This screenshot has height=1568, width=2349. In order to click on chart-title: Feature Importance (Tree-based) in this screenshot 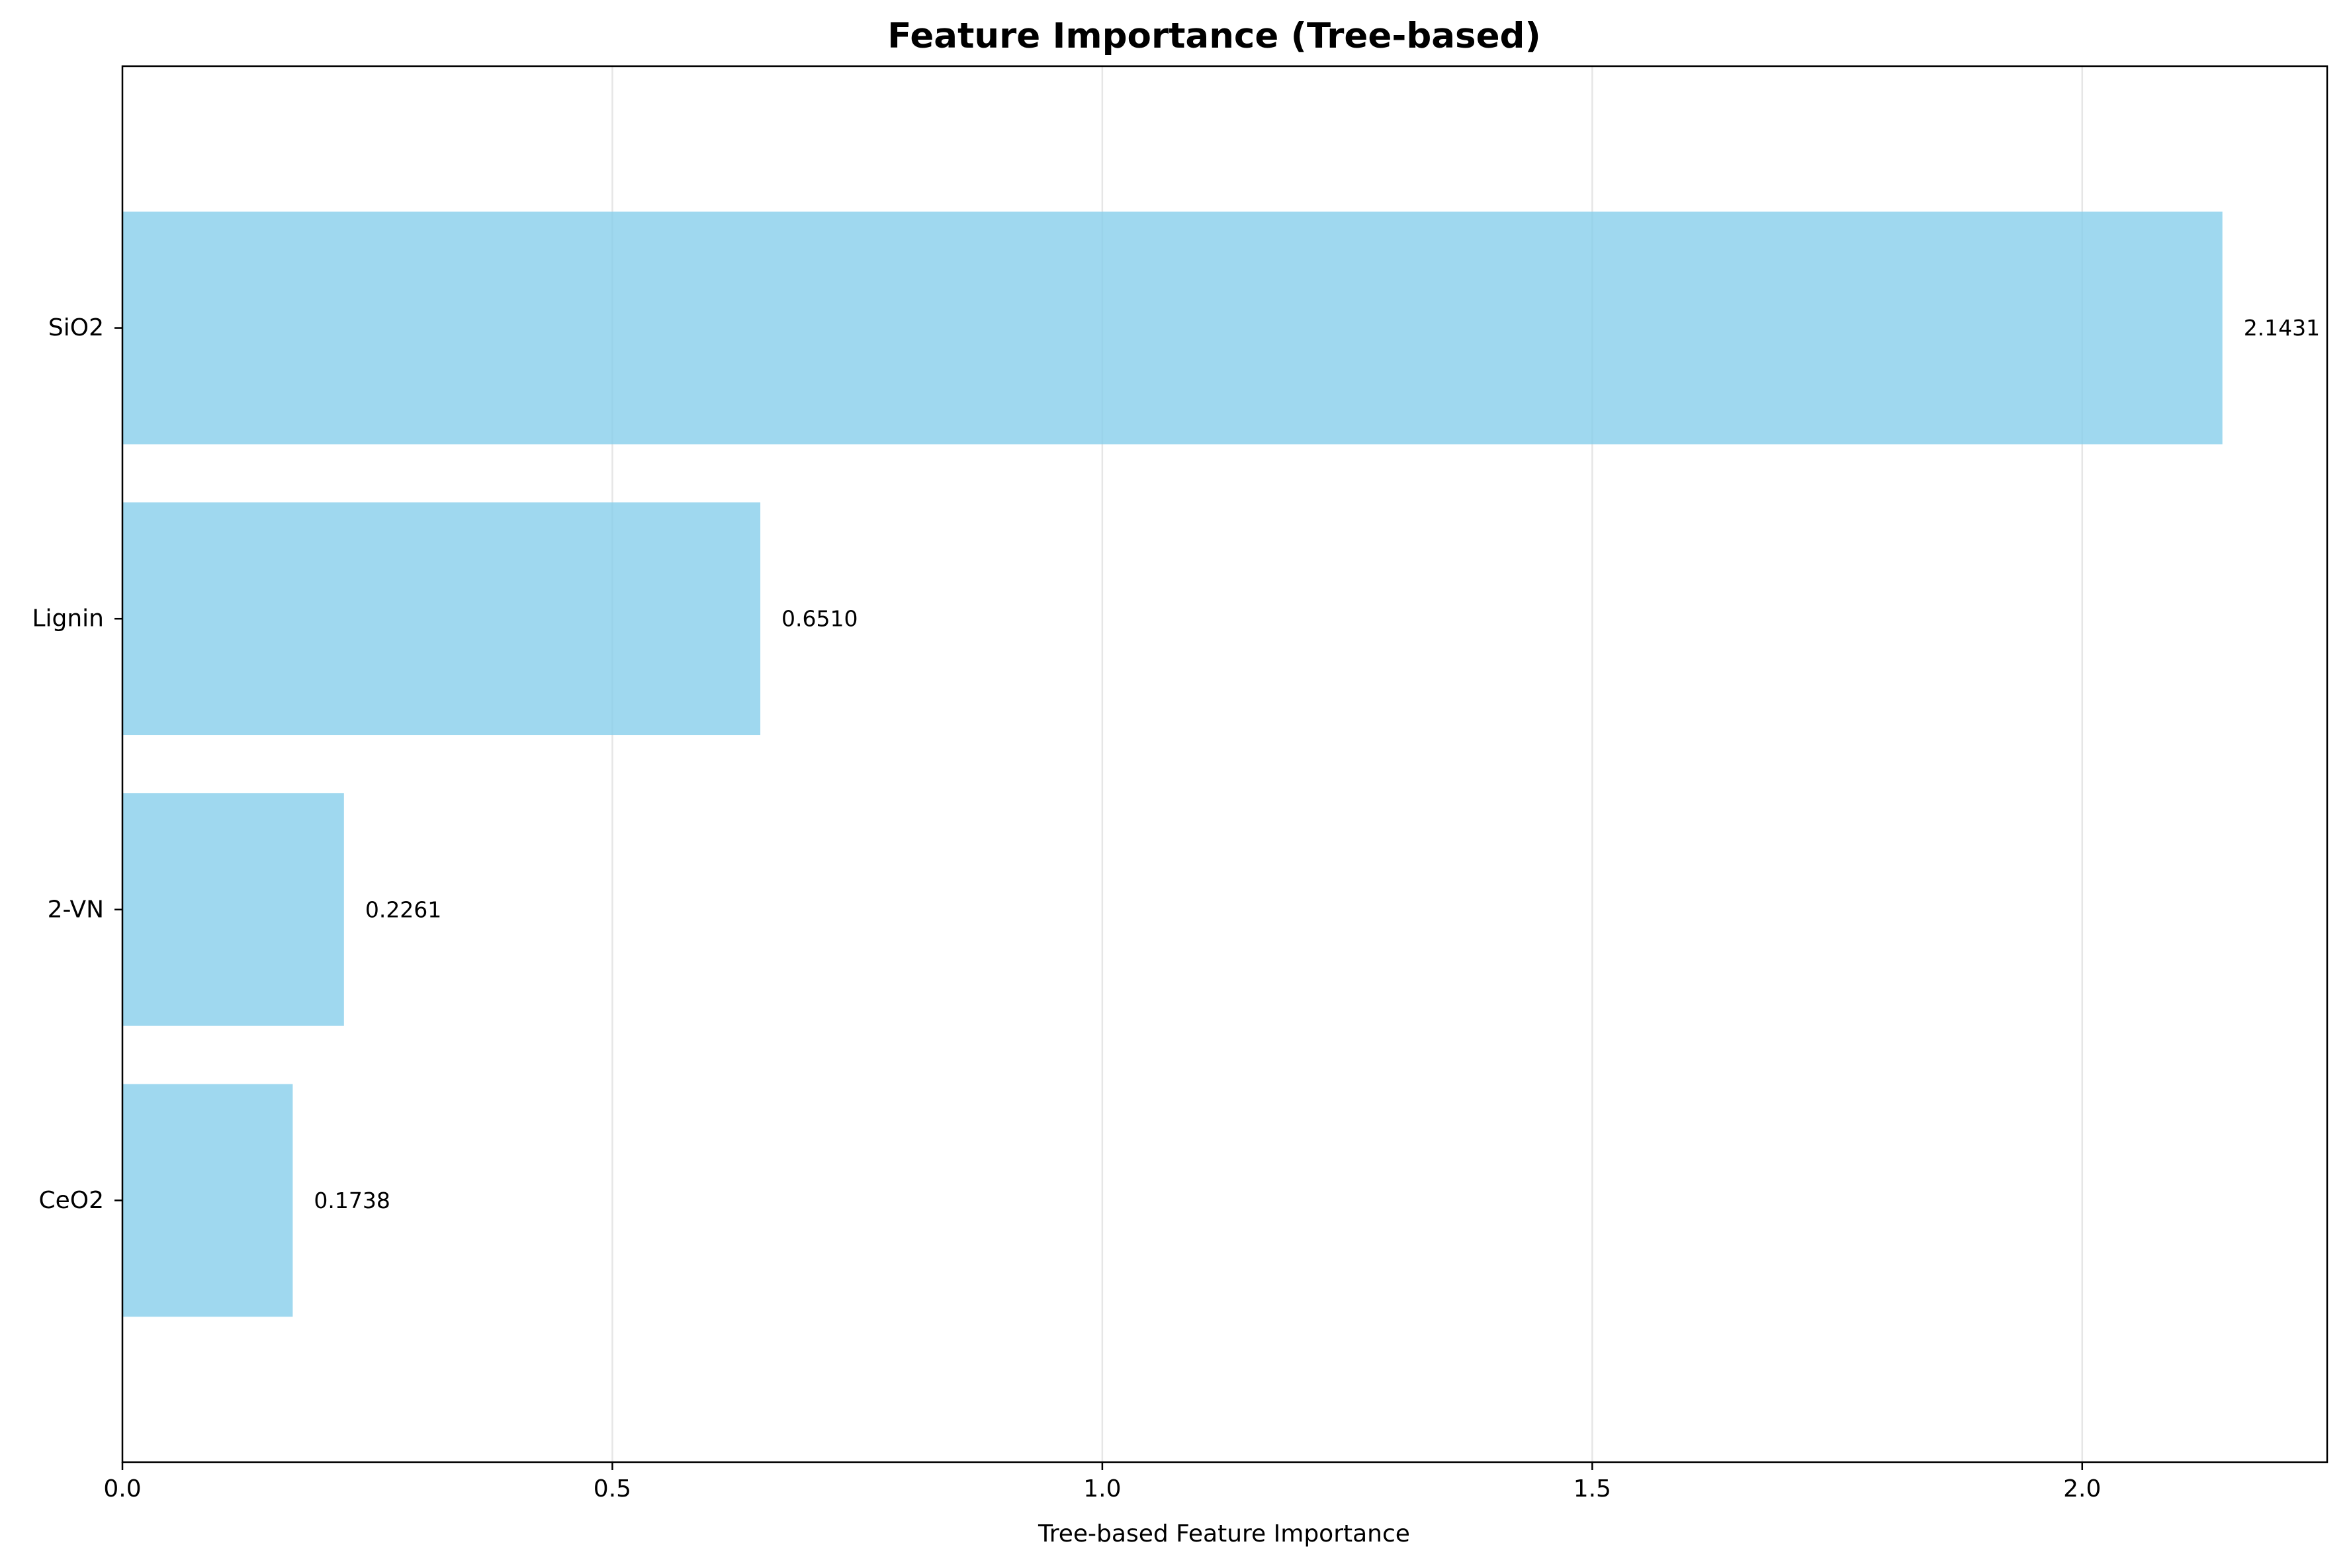, I will do `click(1213, 36)`.